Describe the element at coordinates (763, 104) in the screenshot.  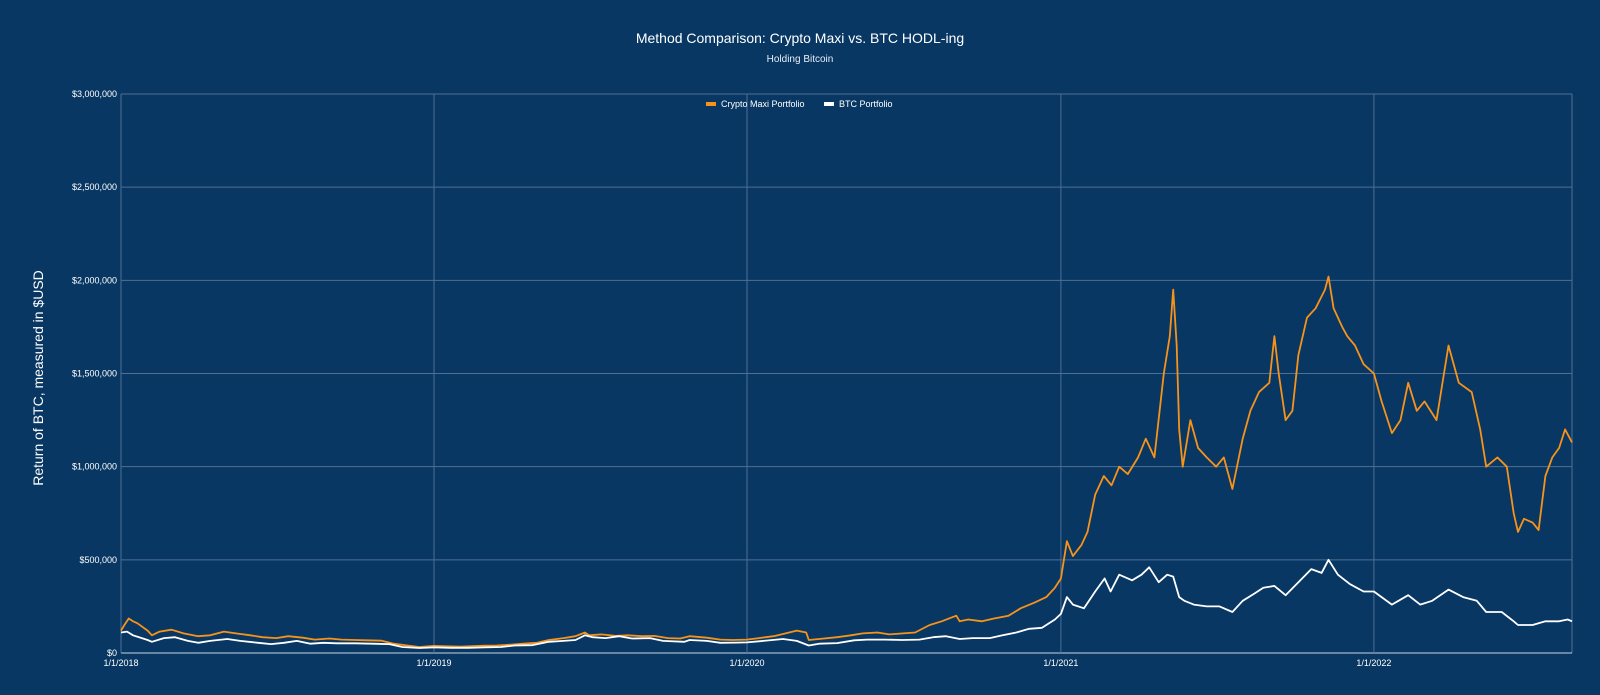
I see `legend-label: Crypto Maxi Portfolio` at that location.